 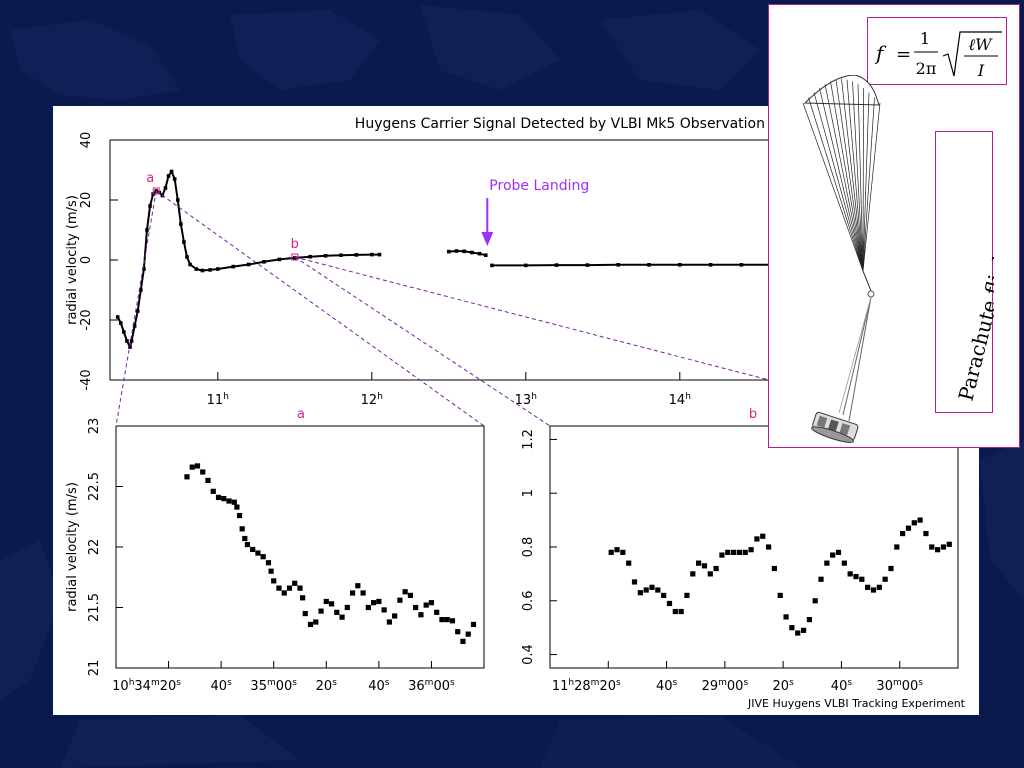 What do you see at coordinates (94, 486) in the screenshot?
I see `zoom-y-tick-label: 22.5` at bounding box center [94, 486].